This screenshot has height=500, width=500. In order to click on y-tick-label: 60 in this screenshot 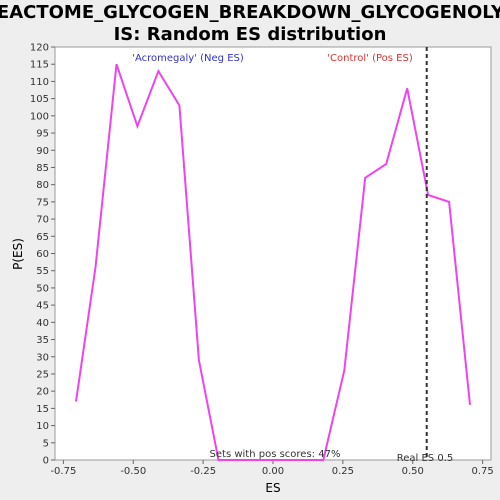, I will do `click(42, 254)`.